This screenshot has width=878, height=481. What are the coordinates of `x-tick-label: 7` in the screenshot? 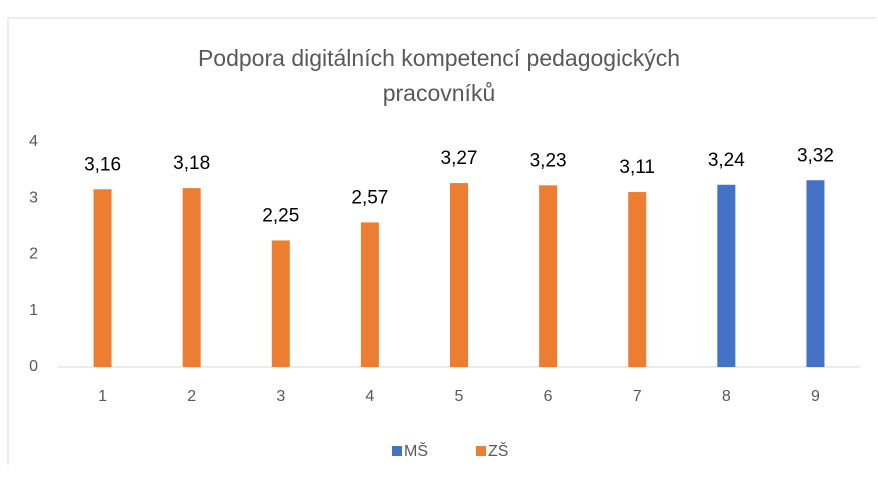 It's located at (637, 396).